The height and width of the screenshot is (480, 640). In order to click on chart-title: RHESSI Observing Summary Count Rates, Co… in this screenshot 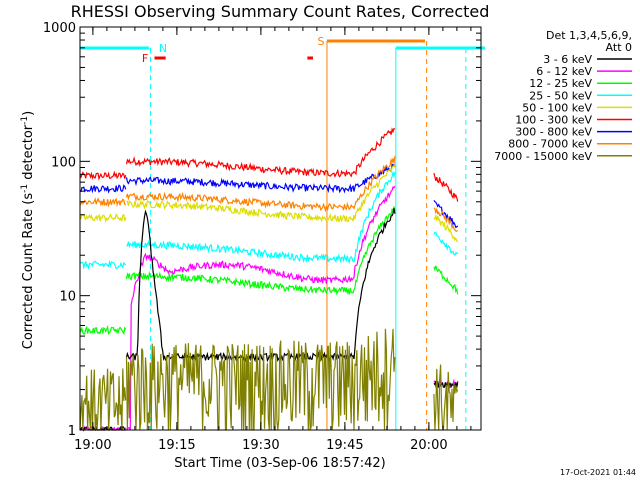, I will do `click(280, 11)`.